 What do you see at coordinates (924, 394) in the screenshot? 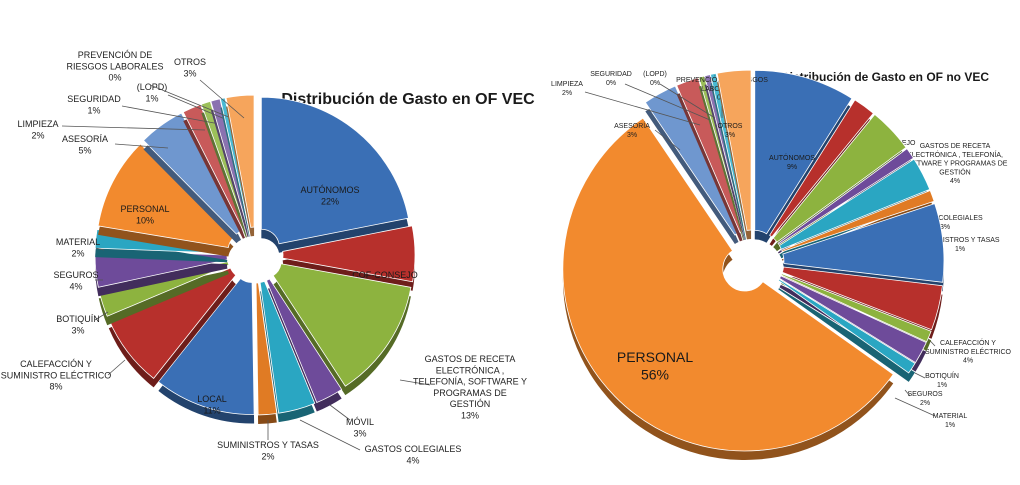
I see `slice-name-label: SEGUROS` at bounding box center [924, 394].